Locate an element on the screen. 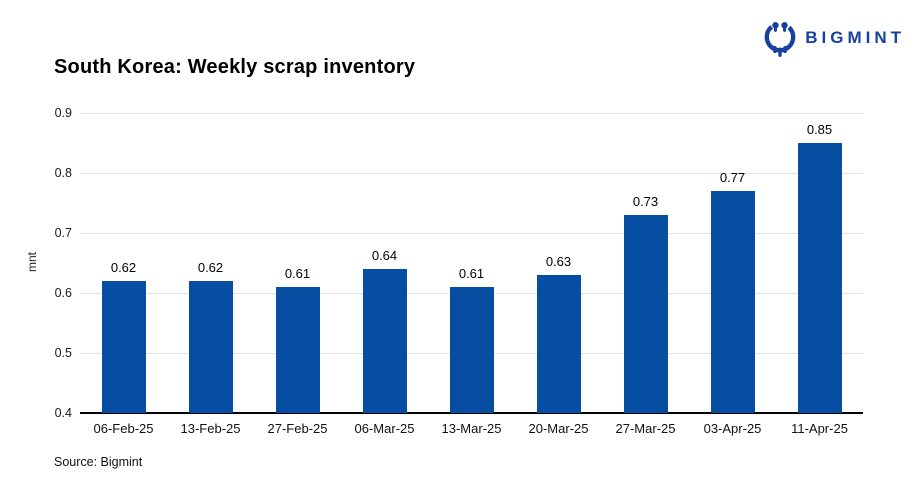 This screenshot has width=924, height=490. bar-value-label: 0.73 is located at coordinates (645, 201).